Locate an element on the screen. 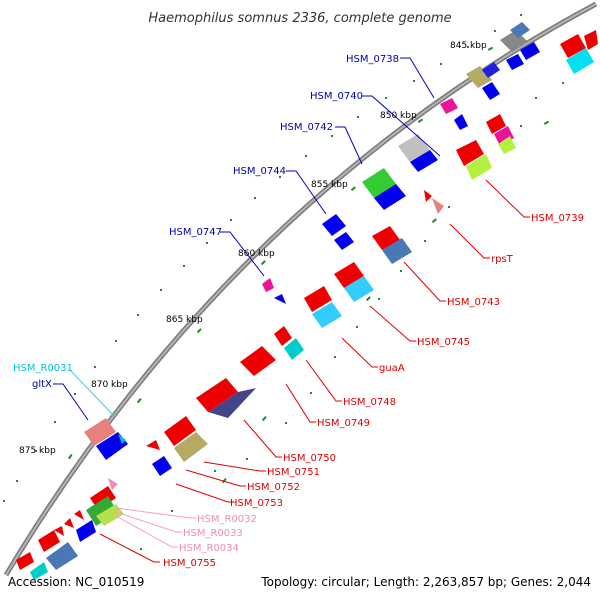 This screenshot has width=600, height=600. gene-feature is located at coordinates (520, 30).